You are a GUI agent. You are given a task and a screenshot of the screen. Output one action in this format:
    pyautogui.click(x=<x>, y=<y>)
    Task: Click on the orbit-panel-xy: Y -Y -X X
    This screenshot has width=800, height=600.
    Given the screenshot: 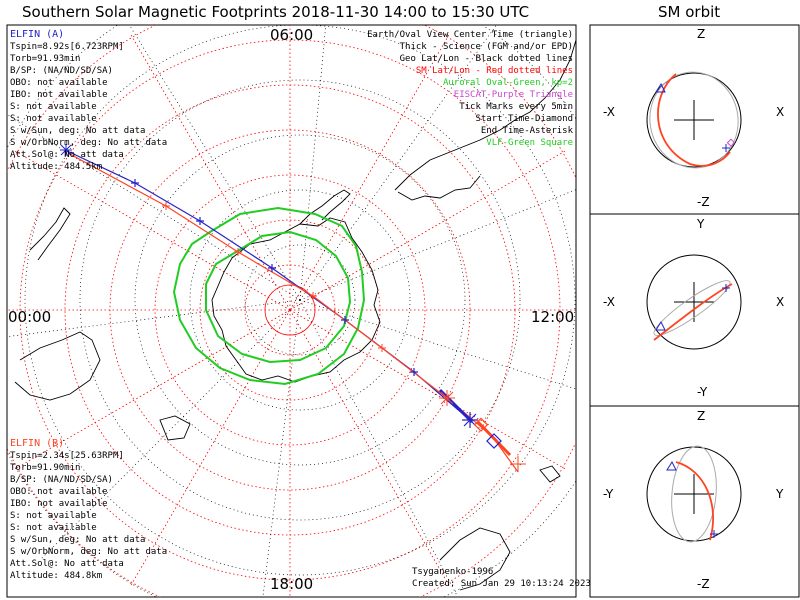 What is the action you would take?
    pyautogui.click(x=694, y=310)
    